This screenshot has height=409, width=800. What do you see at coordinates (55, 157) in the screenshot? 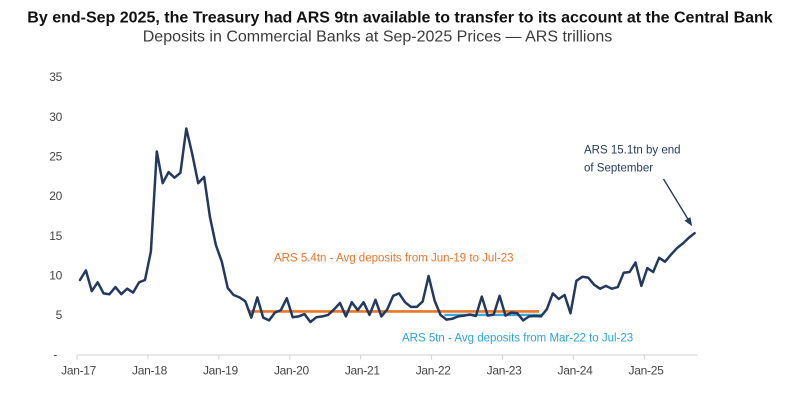
I see `svg-text: 25` at bounding box center [55, 157].